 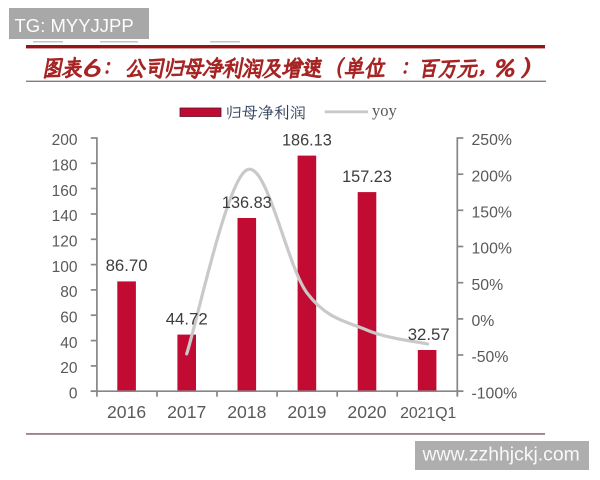 What do you see at coordinates (488, 285) in the screenshot?
I see `svg-text: 50%` at bounding box center [488, 285].